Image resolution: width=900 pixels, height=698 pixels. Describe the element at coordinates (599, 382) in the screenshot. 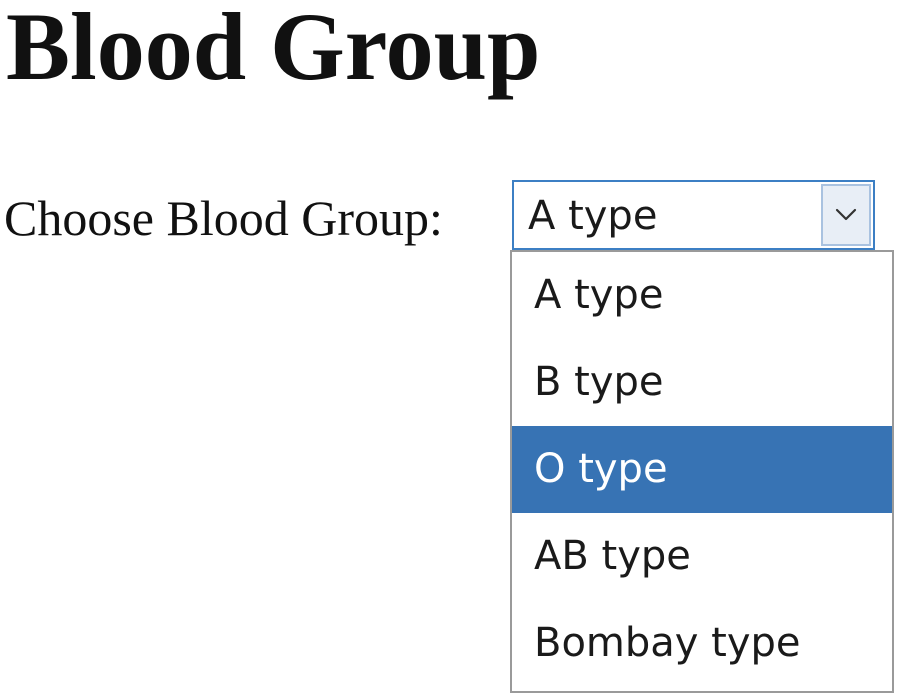

I see `option-b-type: B type` at that location.